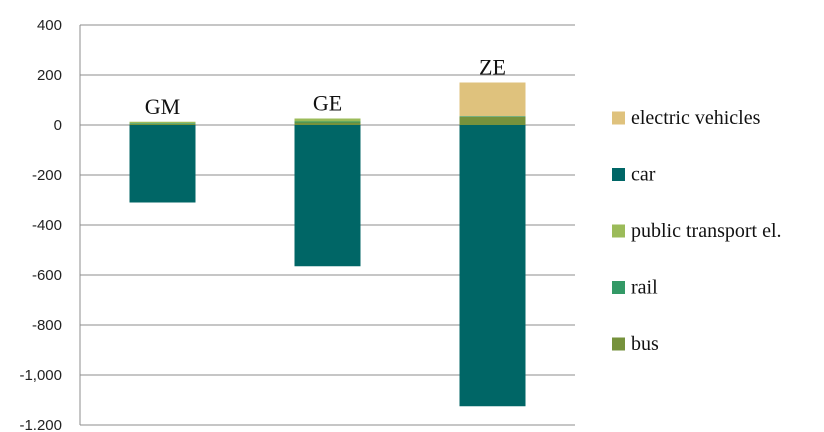 The height and width of the screenshot is (432, 824). Describe the element at coordinates (492, 99) in the screenshot. I see `bar-segment-electric-vehicles-ze` at that location.